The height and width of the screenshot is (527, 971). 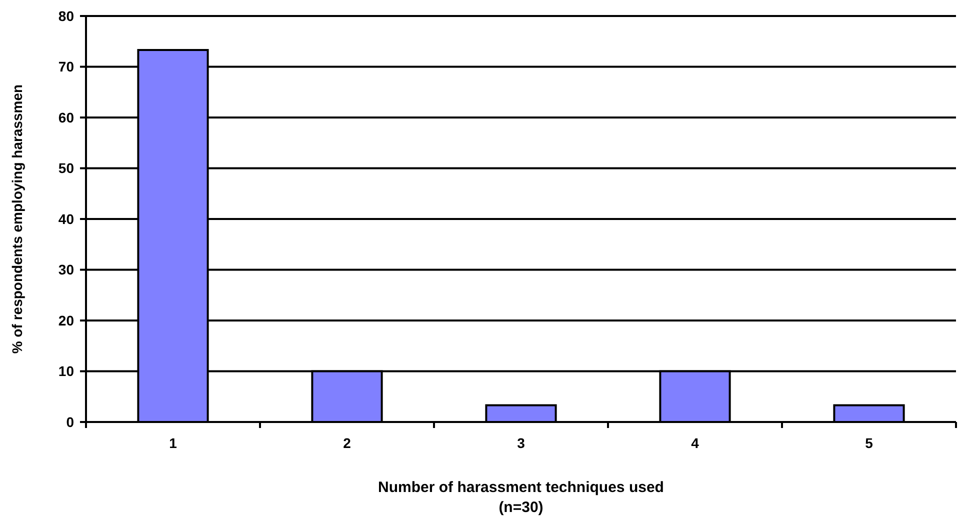 What do you see at coordinates (521, 443) in the screenshot?
I see `x-tick-label: 3` at bounding box center [521, 443].